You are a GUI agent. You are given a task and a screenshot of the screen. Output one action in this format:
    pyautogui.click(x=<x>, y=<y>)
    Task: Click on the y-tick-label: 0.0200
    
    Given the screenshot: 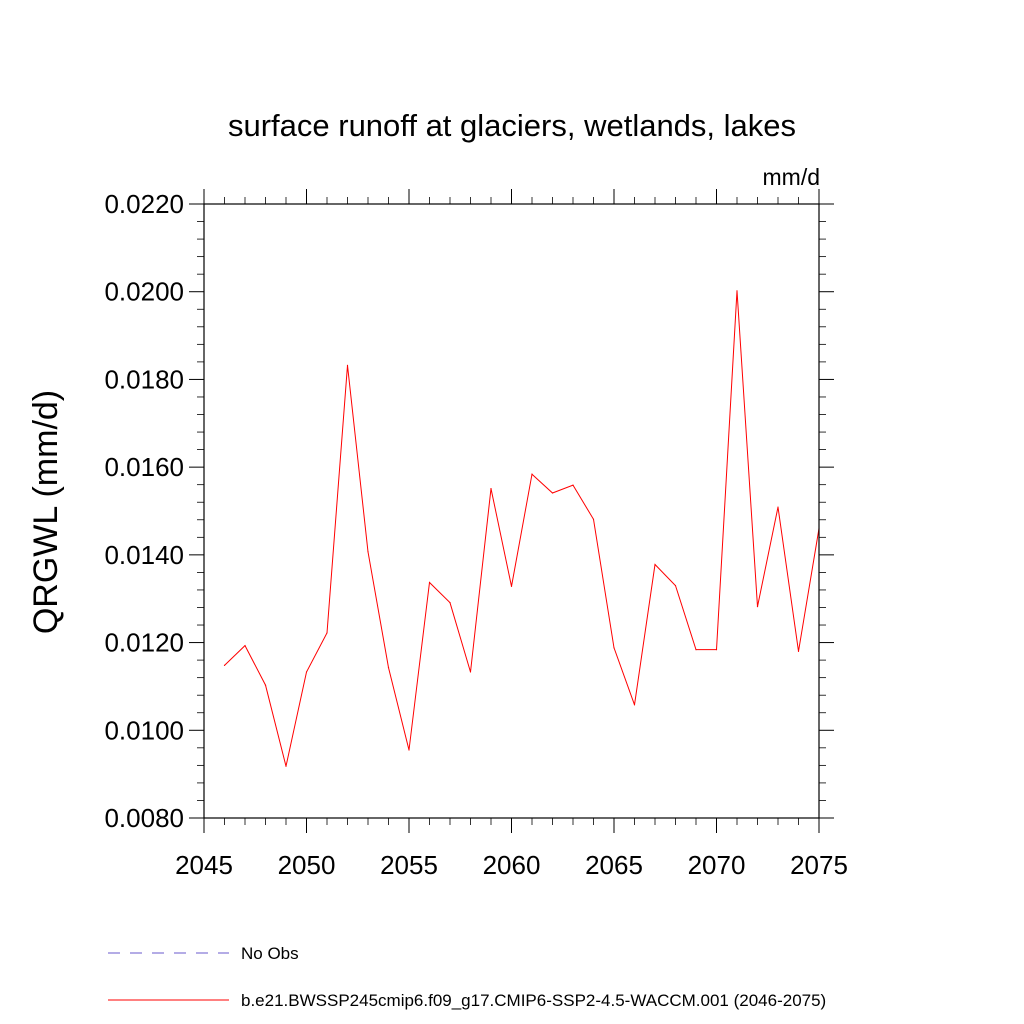 What is the action you would take?
    pyautogui.click(x=144, y=292)
    